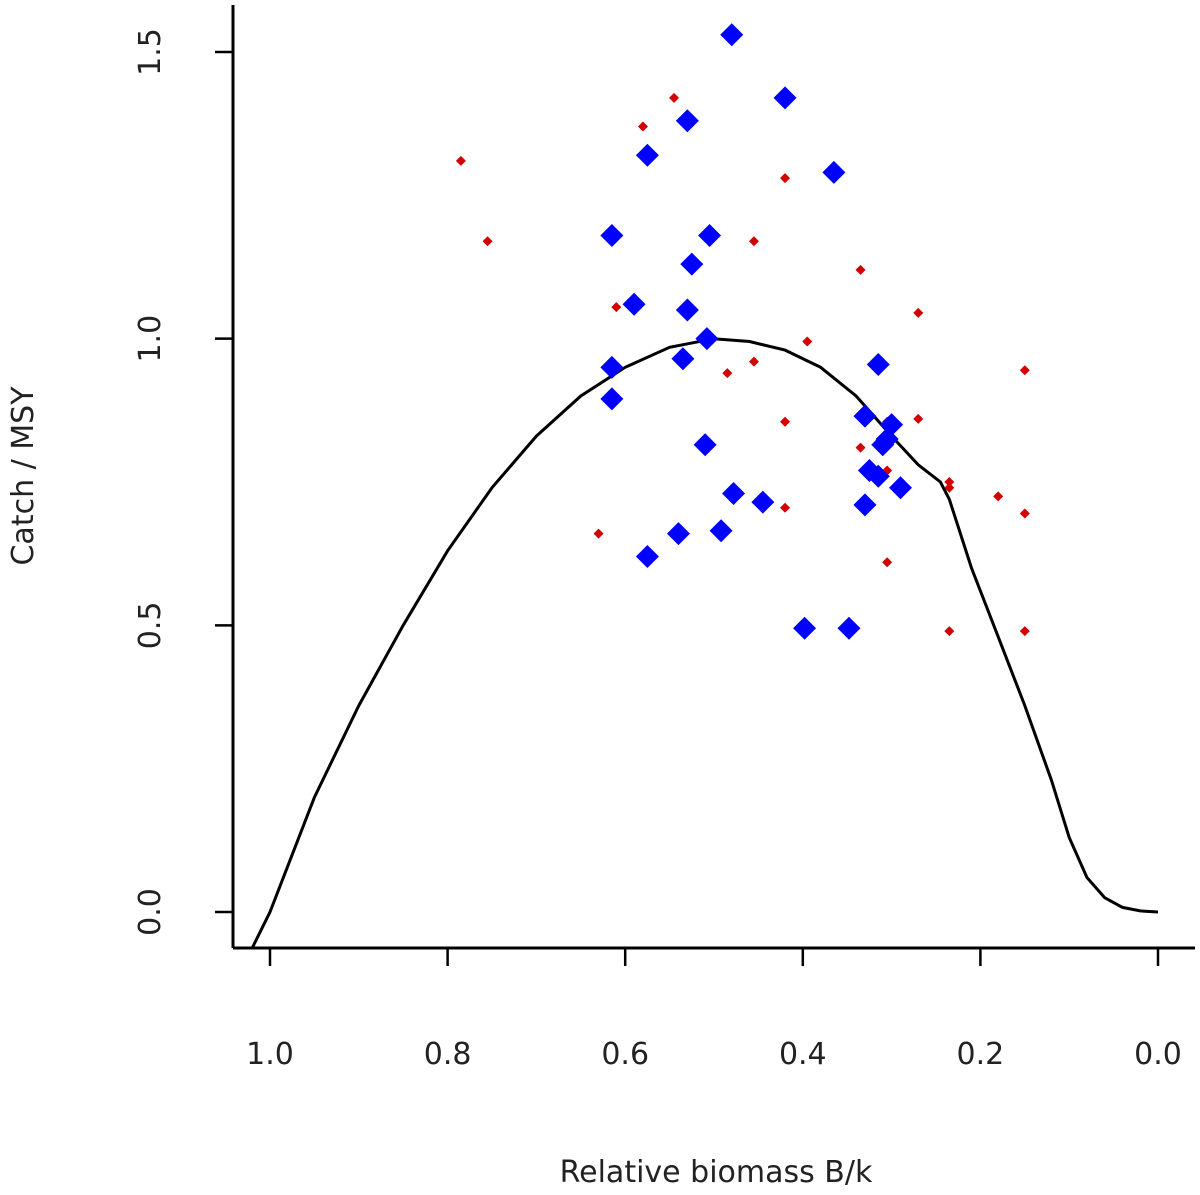 This screenshot has width=1200, height=1195. What do you see at coordinates (1158, 1054) in the screenshot?
I see `x-tick-label: 0.0` at bounding box center [1158, 1054].